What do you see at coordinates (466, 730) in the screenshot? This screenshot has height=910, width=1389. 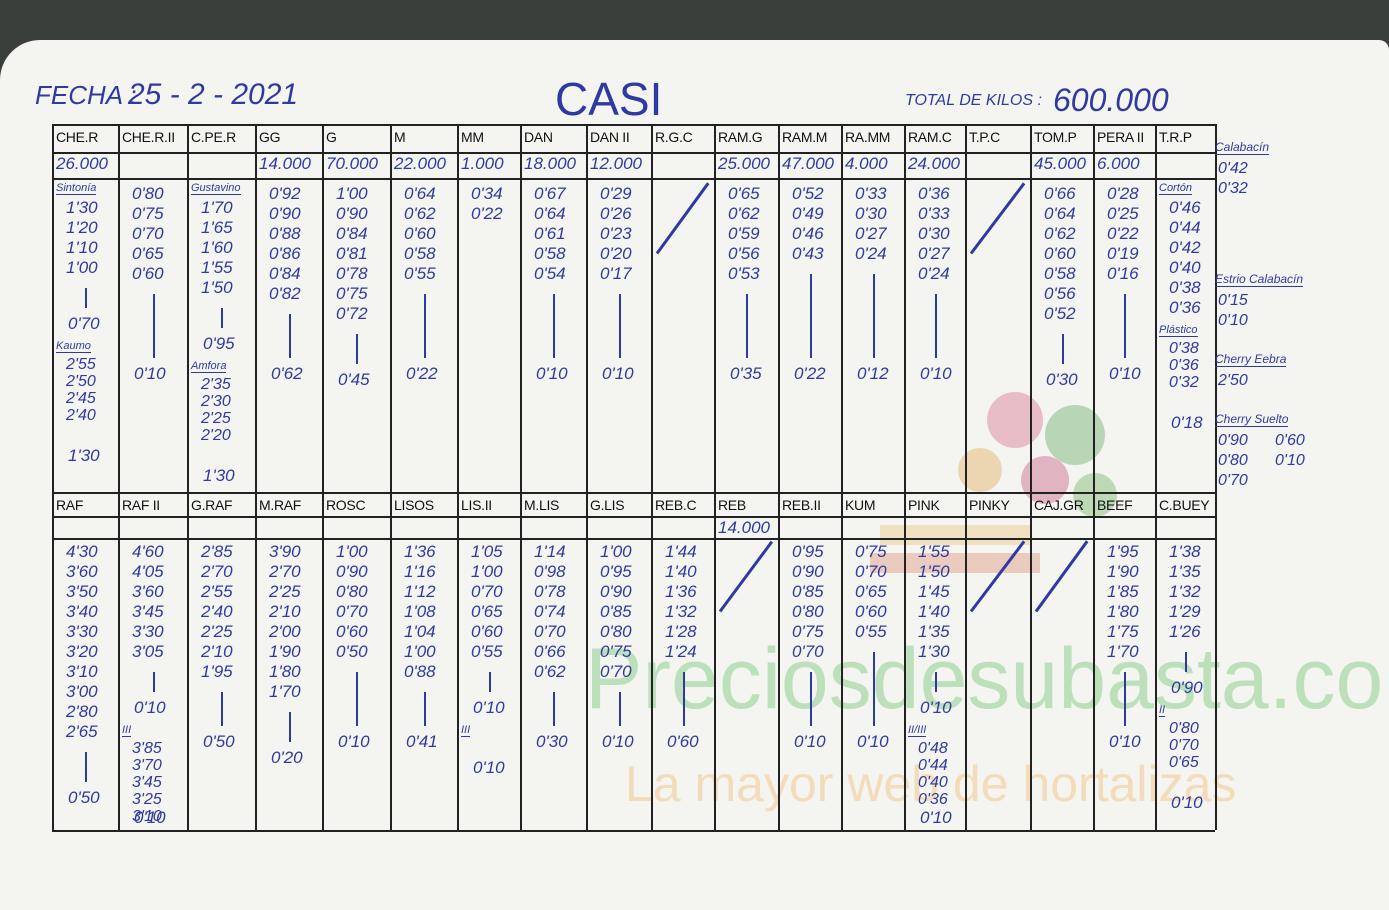 I see `variety-label: III` at bounding box center [466, 730].